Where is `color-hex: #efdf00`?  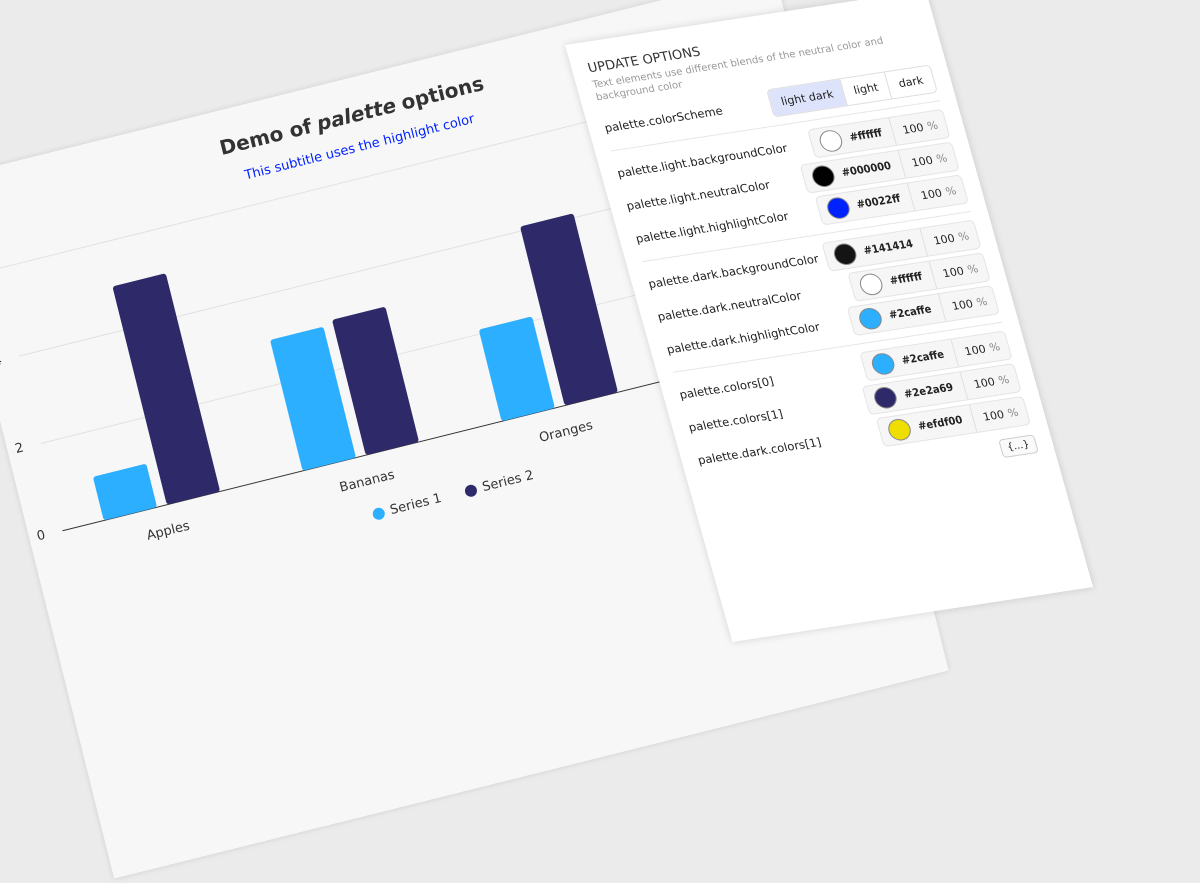
color-hex: #efdf00 is located at coordinates (945, 422).